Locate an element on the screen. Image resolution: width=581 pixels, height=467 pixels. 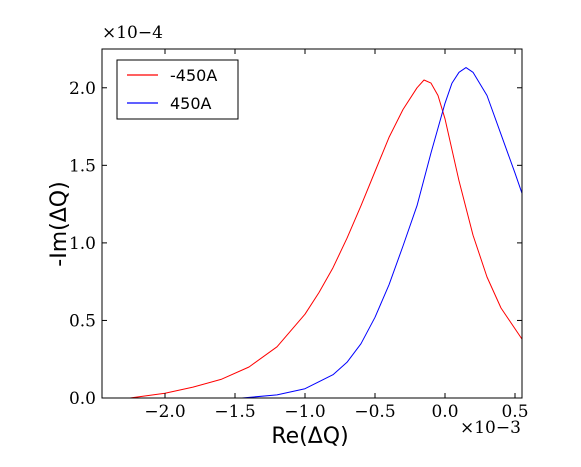
y-axis-multiplier: ×10−4 is located at coordinates (132, 33).